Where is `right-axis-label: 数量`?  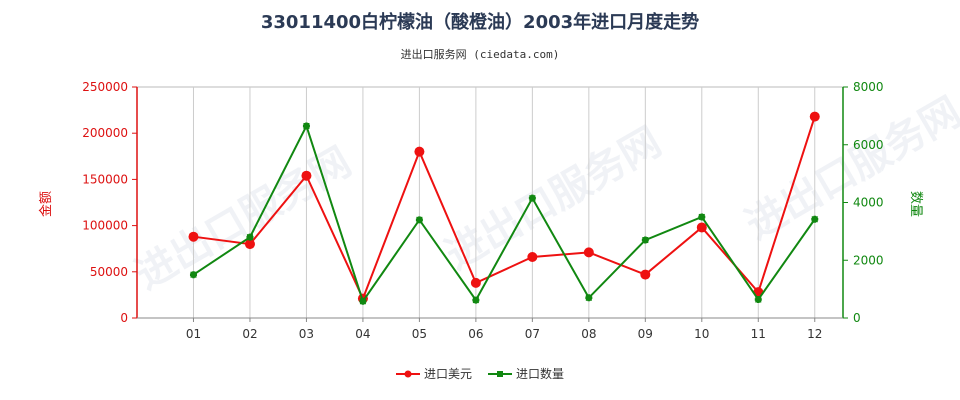
right-axis-label: 数量 is located at coordinates (915, 204).